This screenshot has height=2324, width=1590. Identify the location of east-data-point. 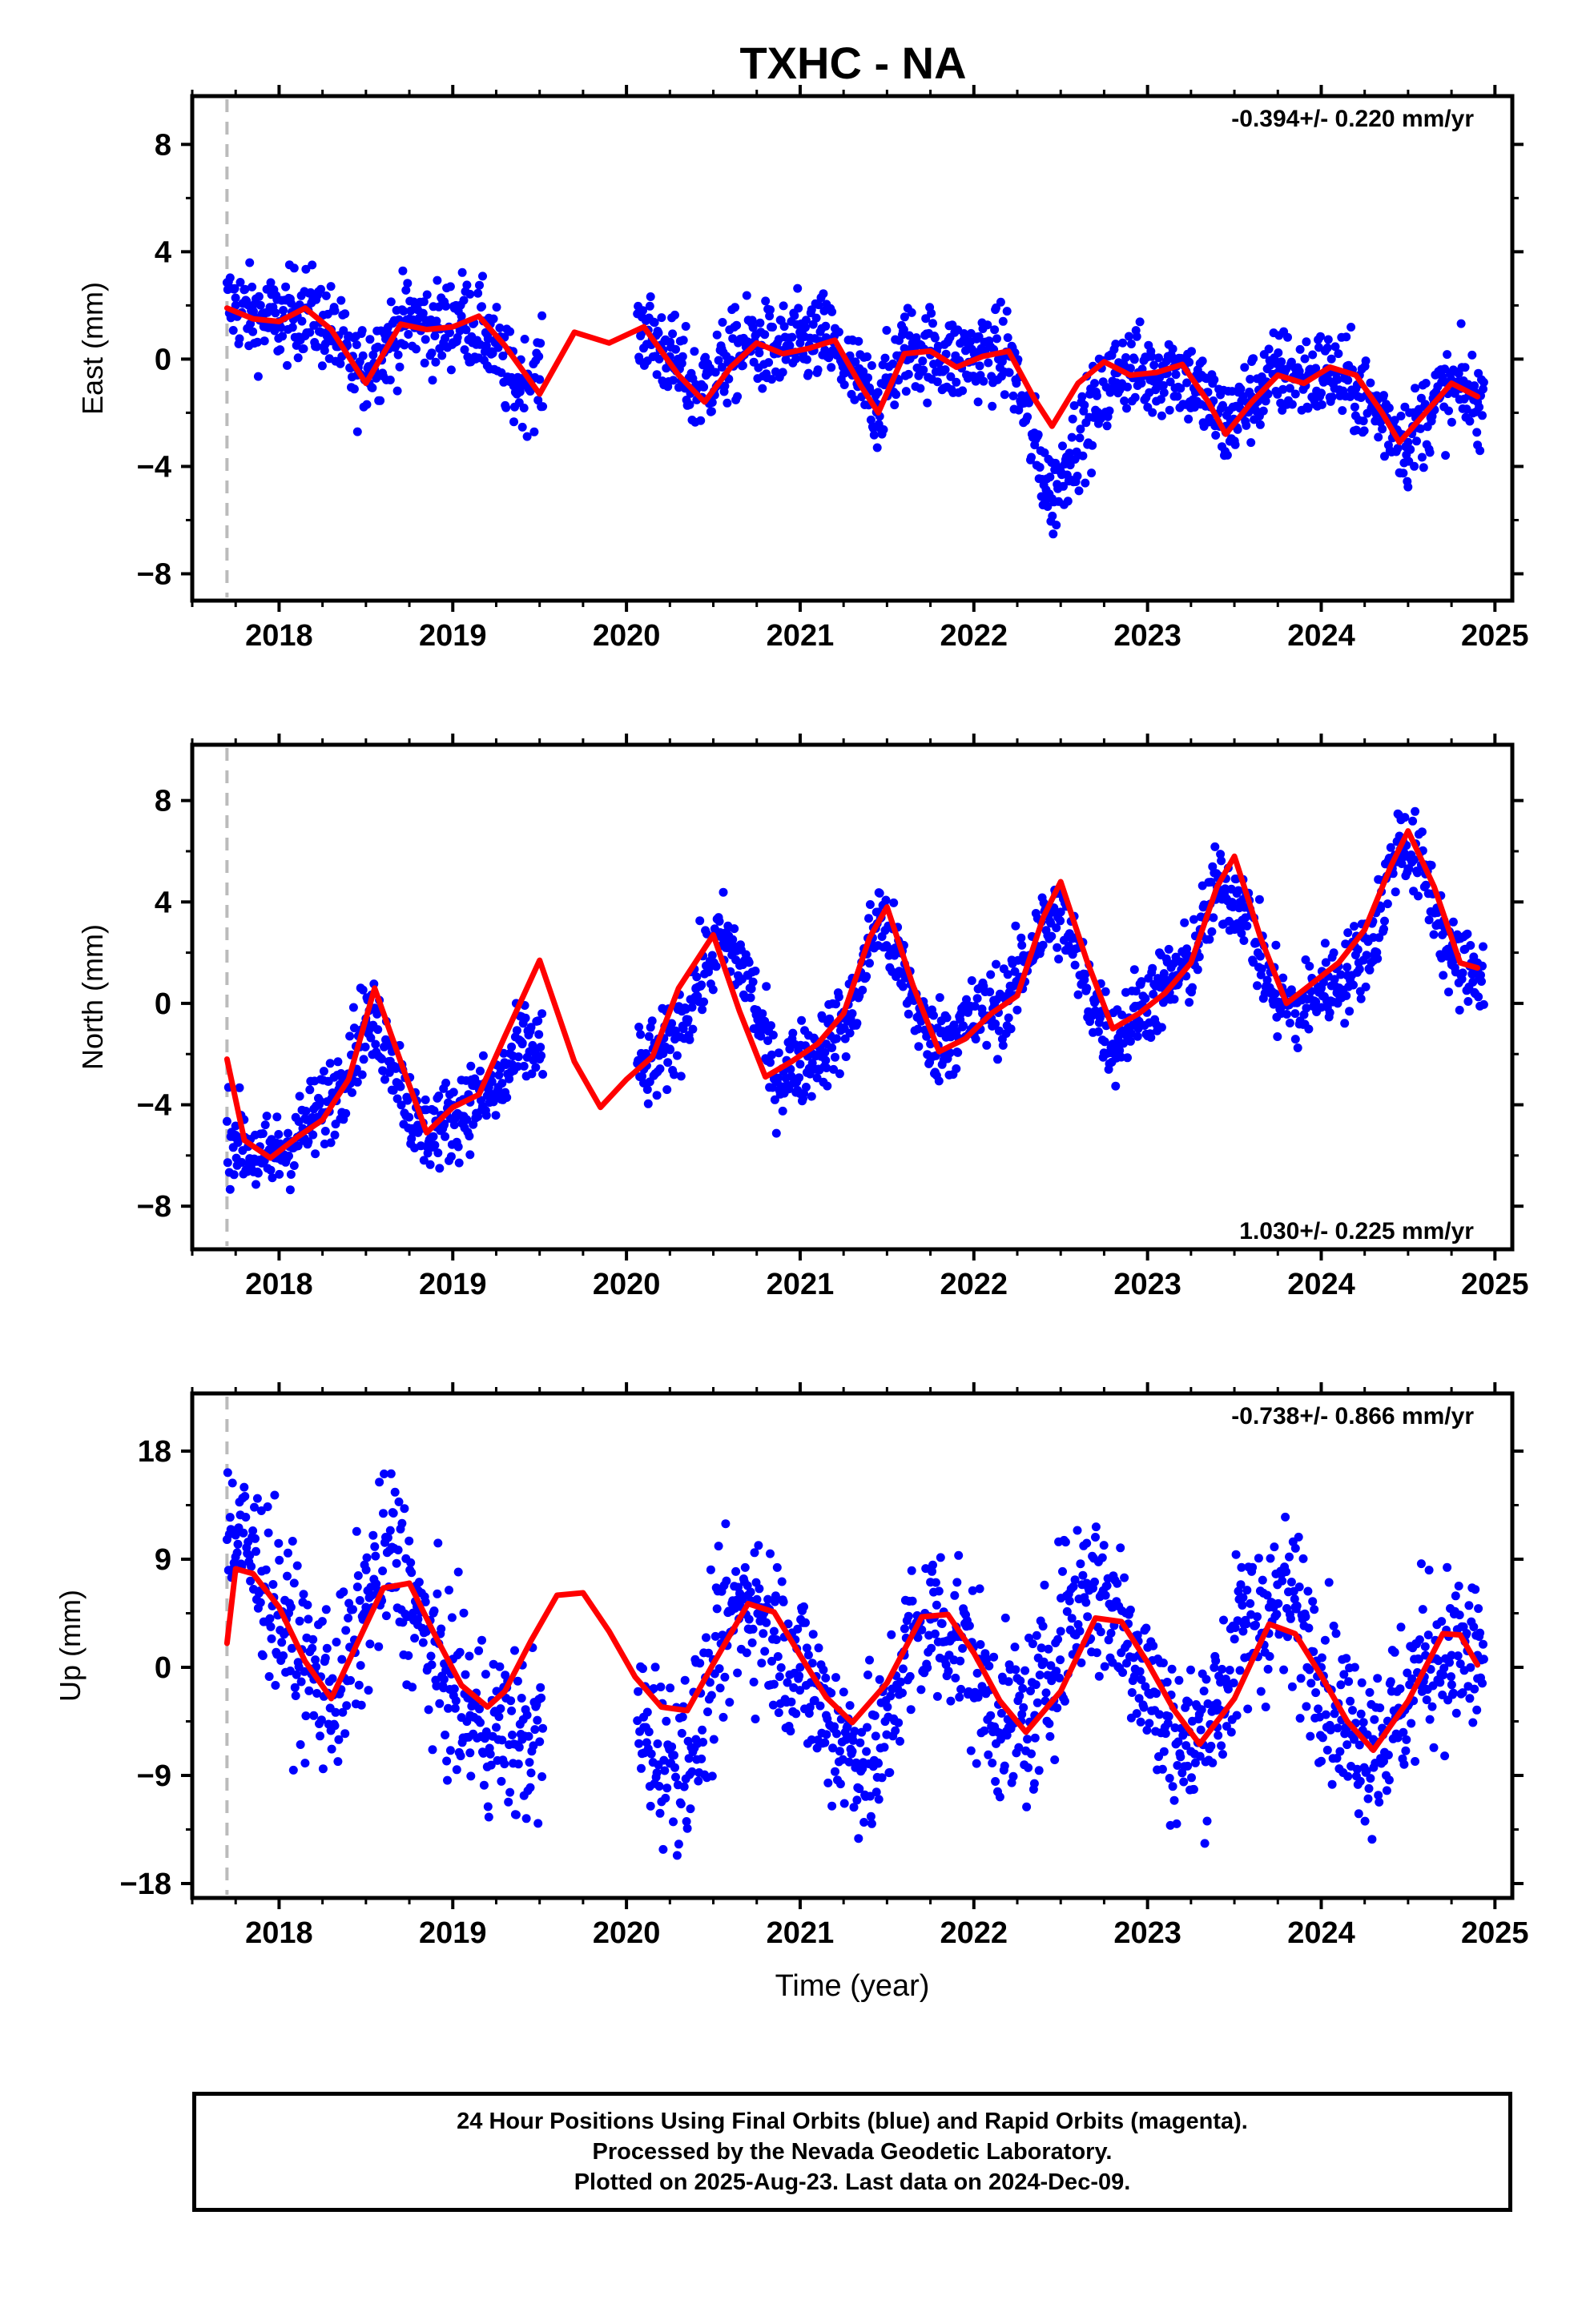
(905, 348).